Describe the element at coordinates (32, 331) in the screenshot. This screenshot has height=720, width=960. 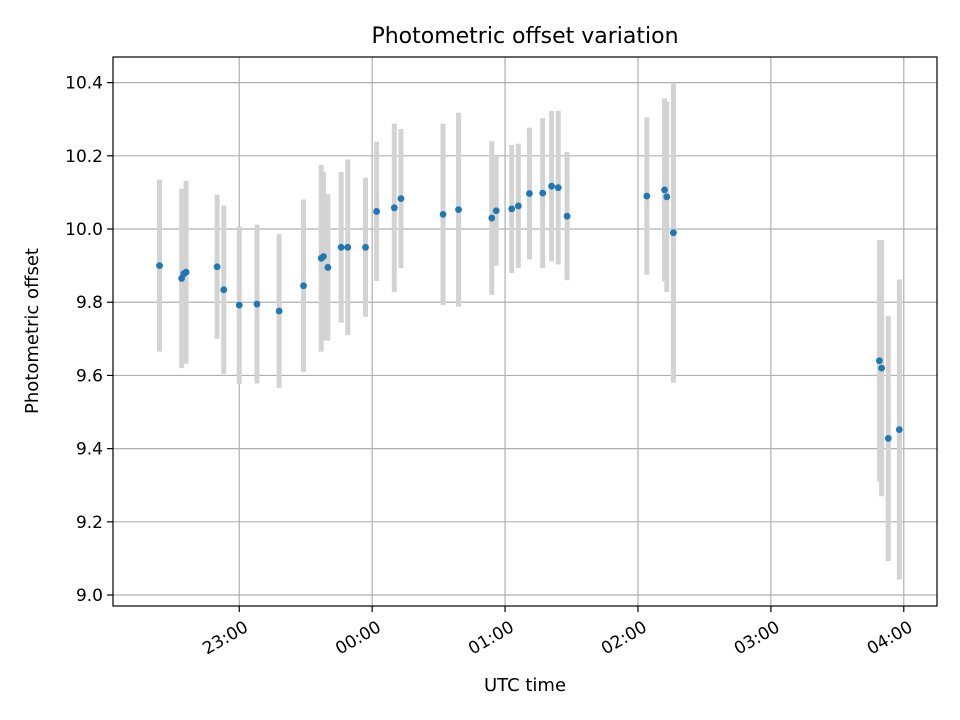
I see `y-axis-label: Photometric offset` at that location.